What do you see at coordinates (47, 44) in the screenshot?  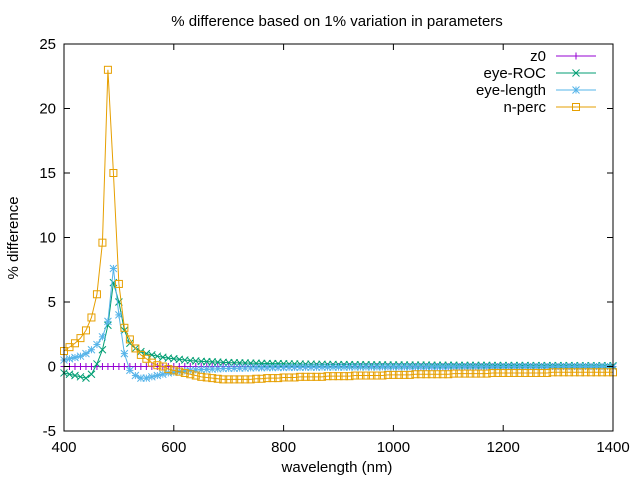 I see `y-tick-label-6: 25` at bounding box center [47, 44].